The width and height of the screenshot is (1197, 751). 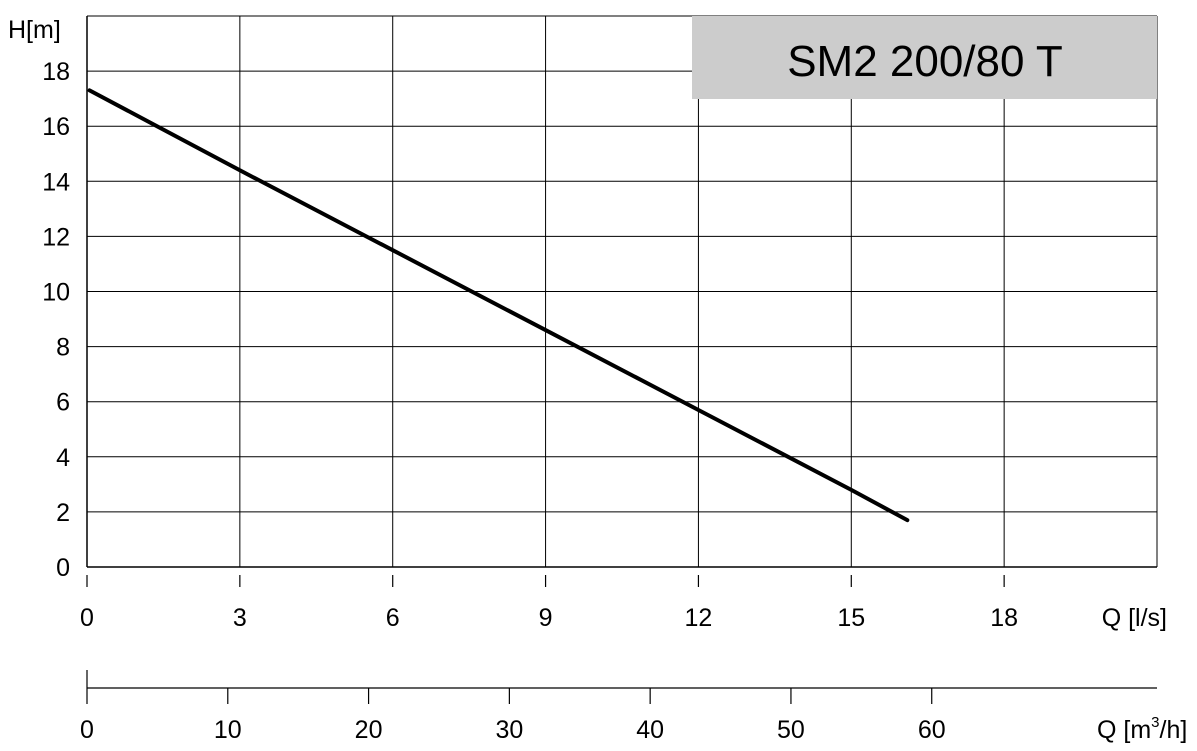 I want to click on x2-tick-label: 50, so click(x=791, y=730).